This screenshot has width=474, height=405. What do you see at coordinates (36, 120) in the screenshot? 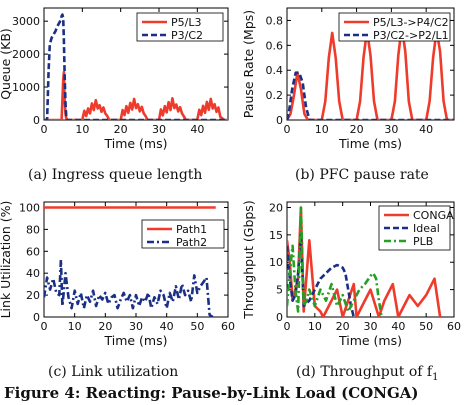
I see `y-tick-label-a-0: 0` at bounding box center [36, 120].